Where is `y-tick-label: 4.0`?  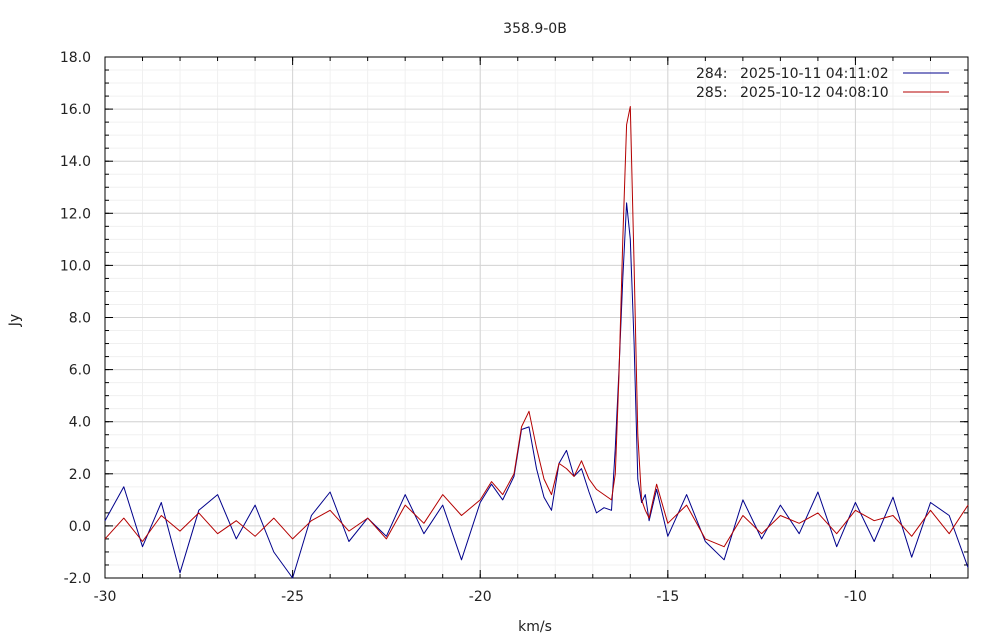 y-tick-label: 4.0 is located at coordinates (80, 423).